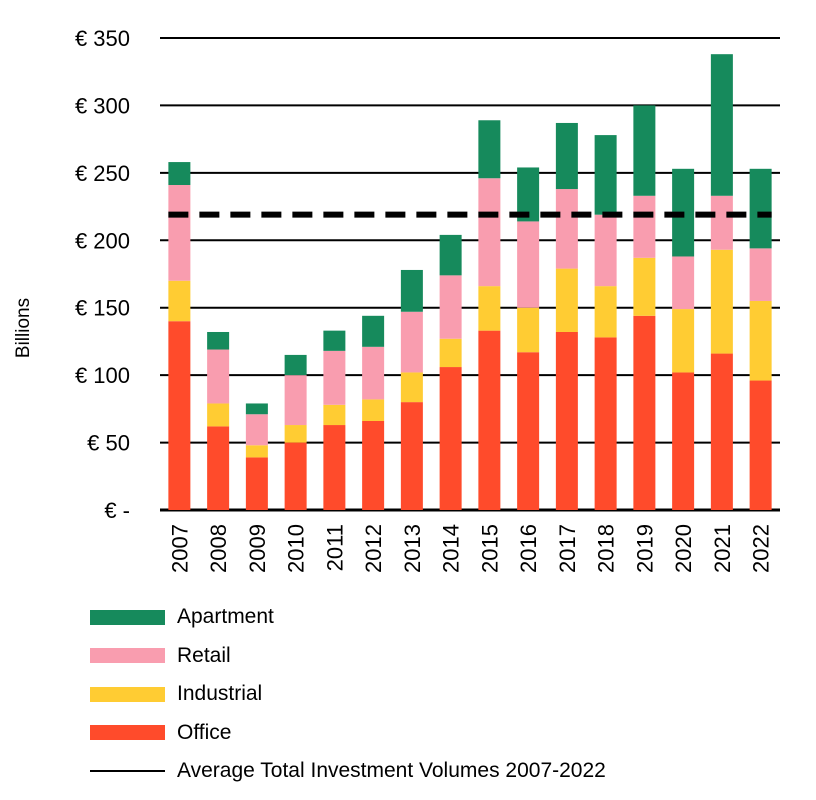  I want to click on bar-industrial-2009, so click(256, 451).